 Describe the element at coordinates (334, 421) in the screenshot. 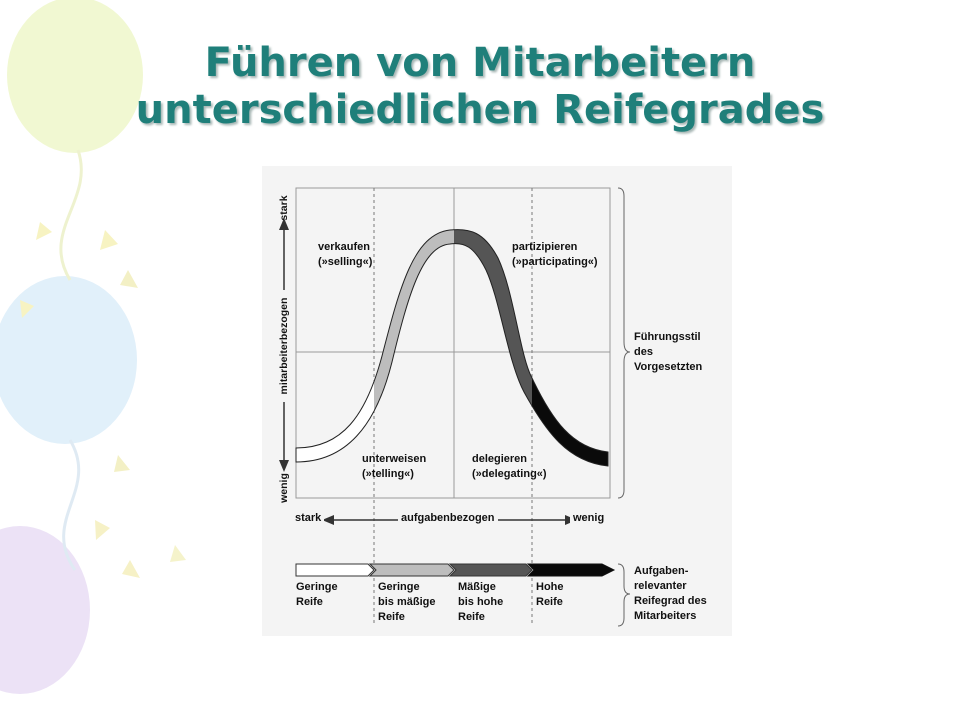

I see `curve-segment-telling` at that location.